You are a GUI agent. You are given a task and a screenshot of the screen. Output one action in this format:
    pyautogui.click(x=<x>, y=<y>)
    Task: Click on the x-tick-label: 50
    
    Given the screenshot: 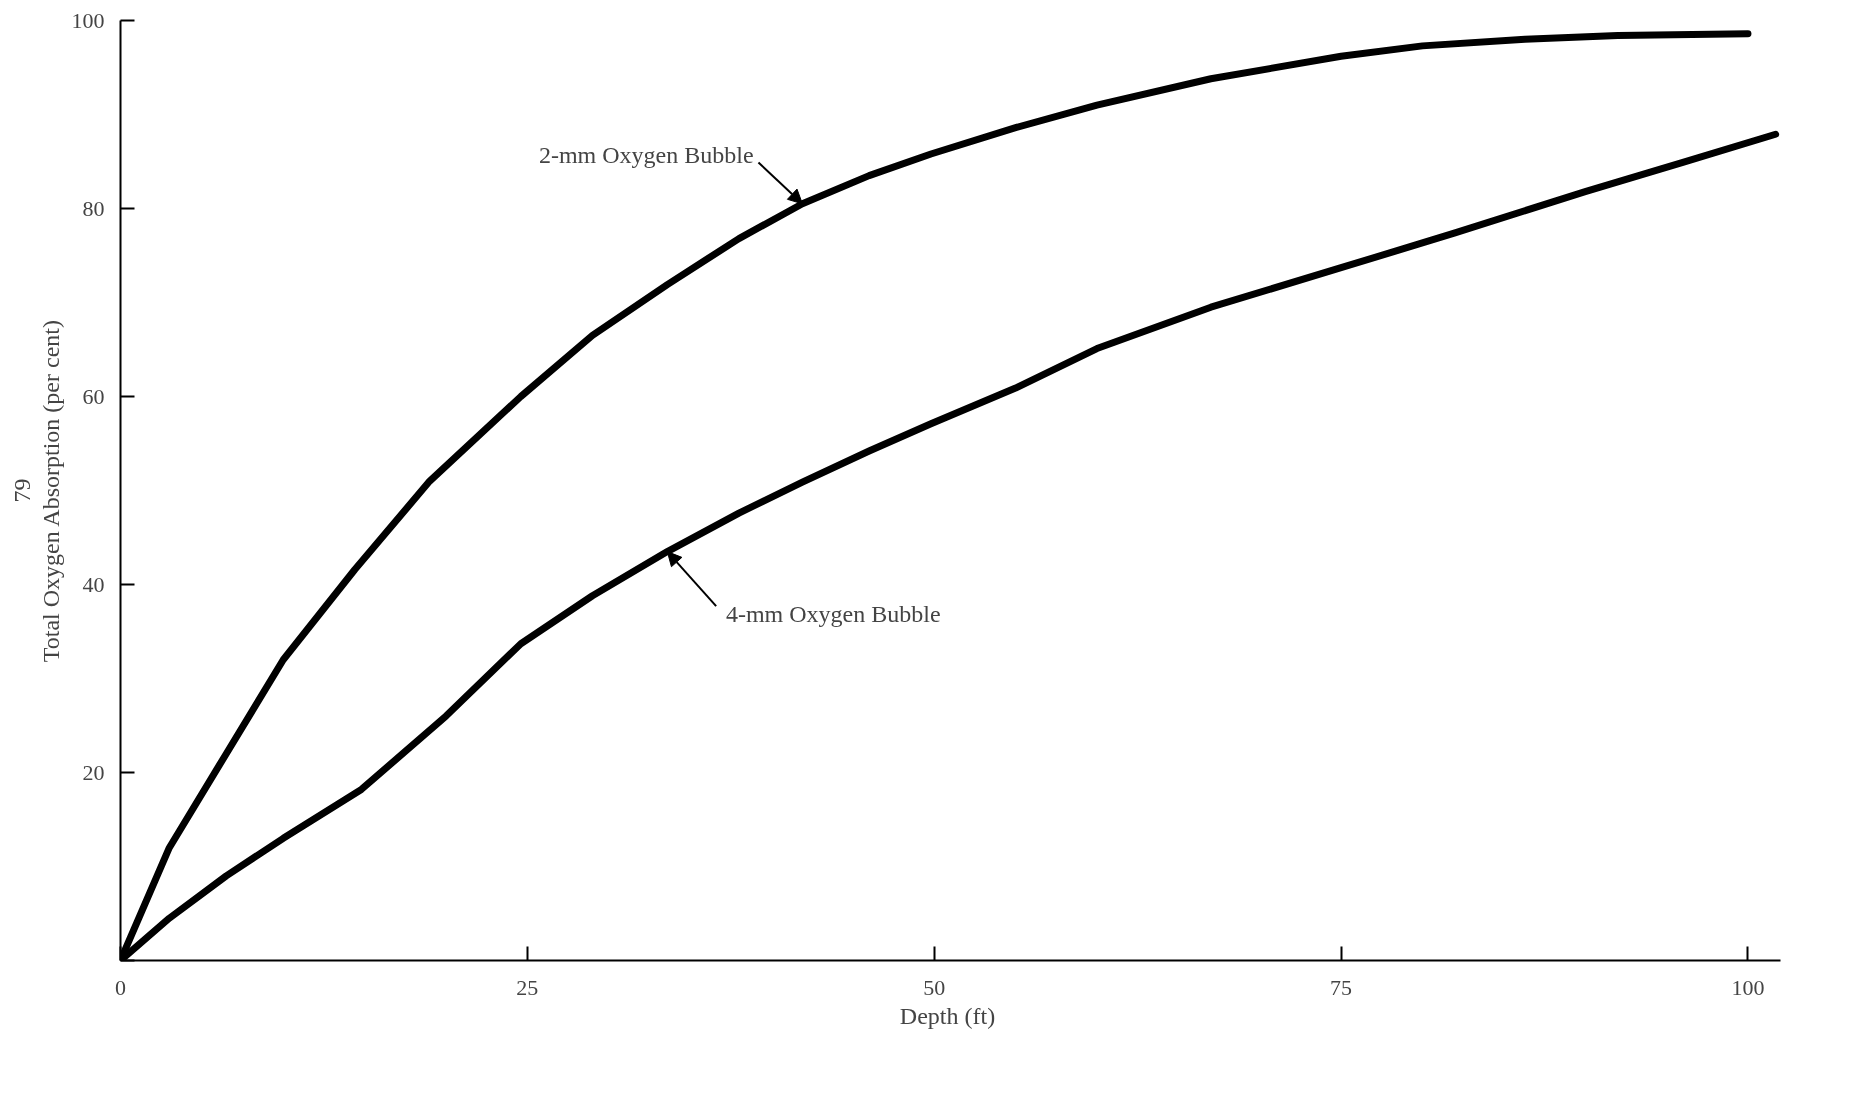 What is the action you would take?
    pyautogui.click(x=934, y=987)
    